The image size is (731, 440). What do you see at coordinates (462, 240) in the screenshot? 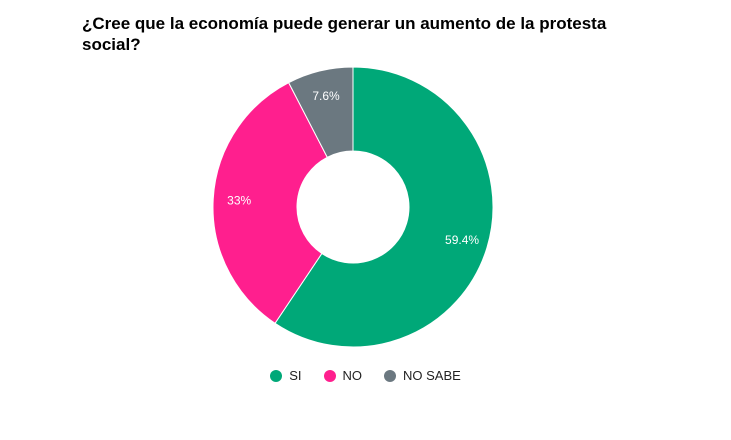
I see `slice-label-si: 59.4%` at bounding box center [462, 240].